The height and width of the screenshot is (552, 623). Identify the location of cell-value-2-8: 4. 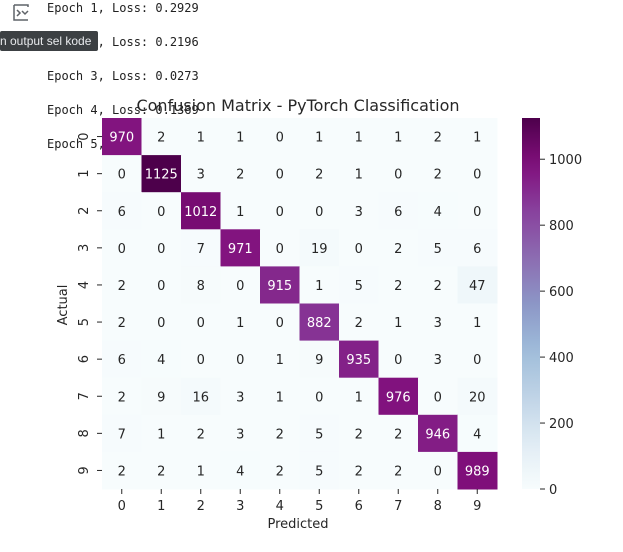
(438, 212).